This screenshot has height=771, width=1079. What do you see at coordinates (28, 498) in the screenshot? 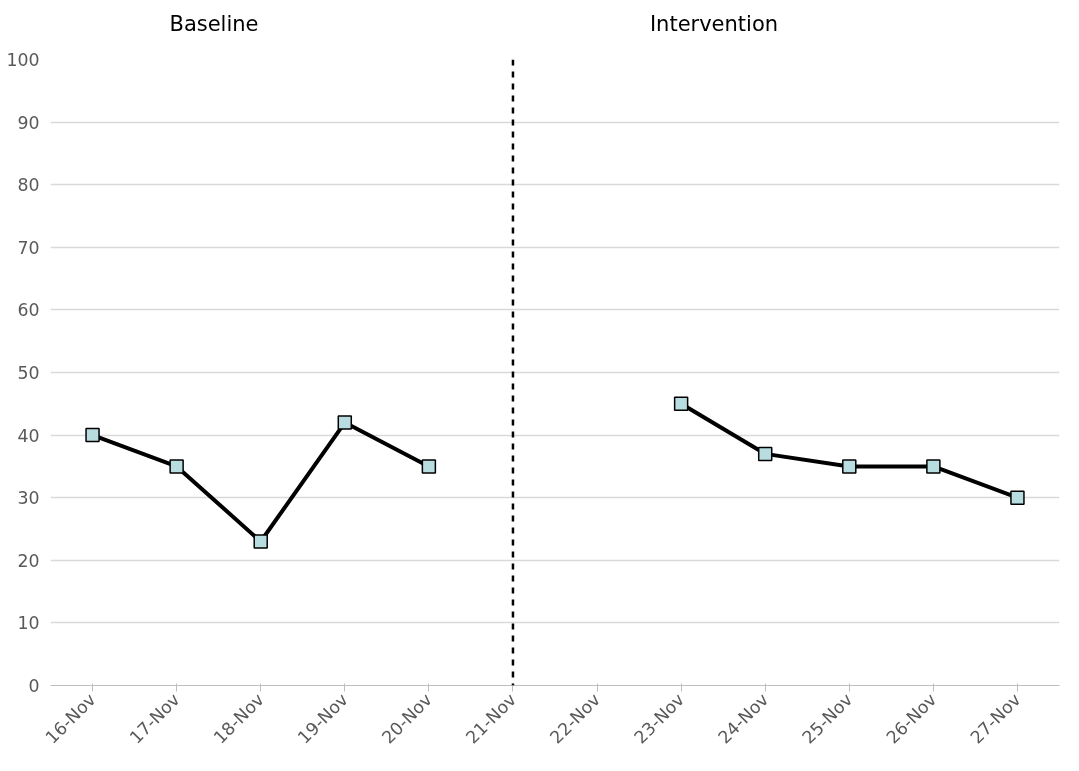
I see `y-tick-label: 30` at bounding box center [28, 498].